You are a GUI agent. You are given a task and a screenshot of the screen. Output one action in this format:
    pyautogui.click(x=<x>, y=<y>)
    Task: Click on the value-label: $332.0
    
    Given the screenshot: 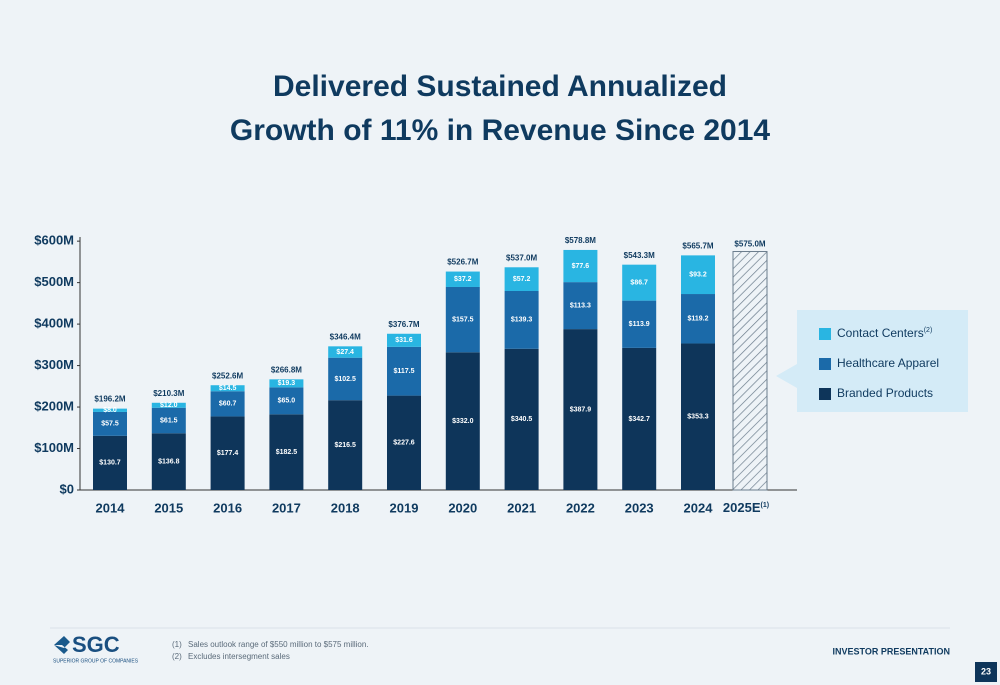 What is the action you would take?
    pyautogui.click(x=463, y=421)
    